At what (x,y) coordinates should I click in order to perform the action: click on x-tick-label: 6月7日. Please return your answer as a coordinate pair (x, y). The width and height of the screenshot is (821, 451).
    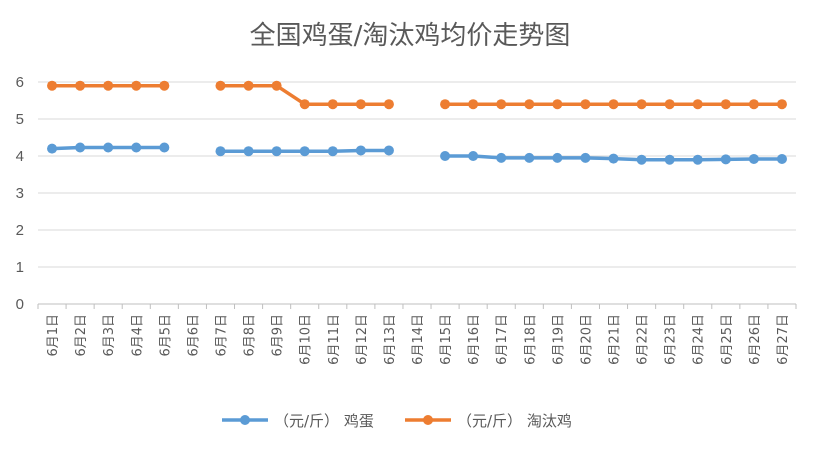
    Looking at the image, I should click on (221, 335).